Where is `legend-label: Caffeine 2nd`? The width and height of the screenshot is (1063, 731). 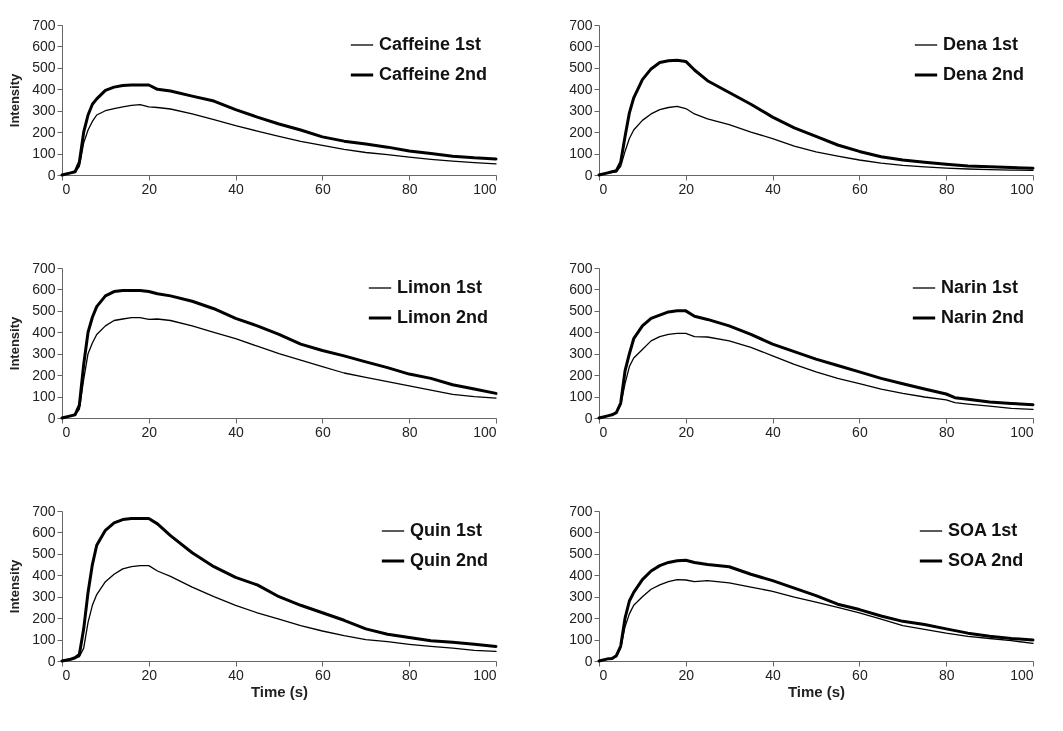 legend-label: Caffeine 2nd is located at coordinates (433, 74).